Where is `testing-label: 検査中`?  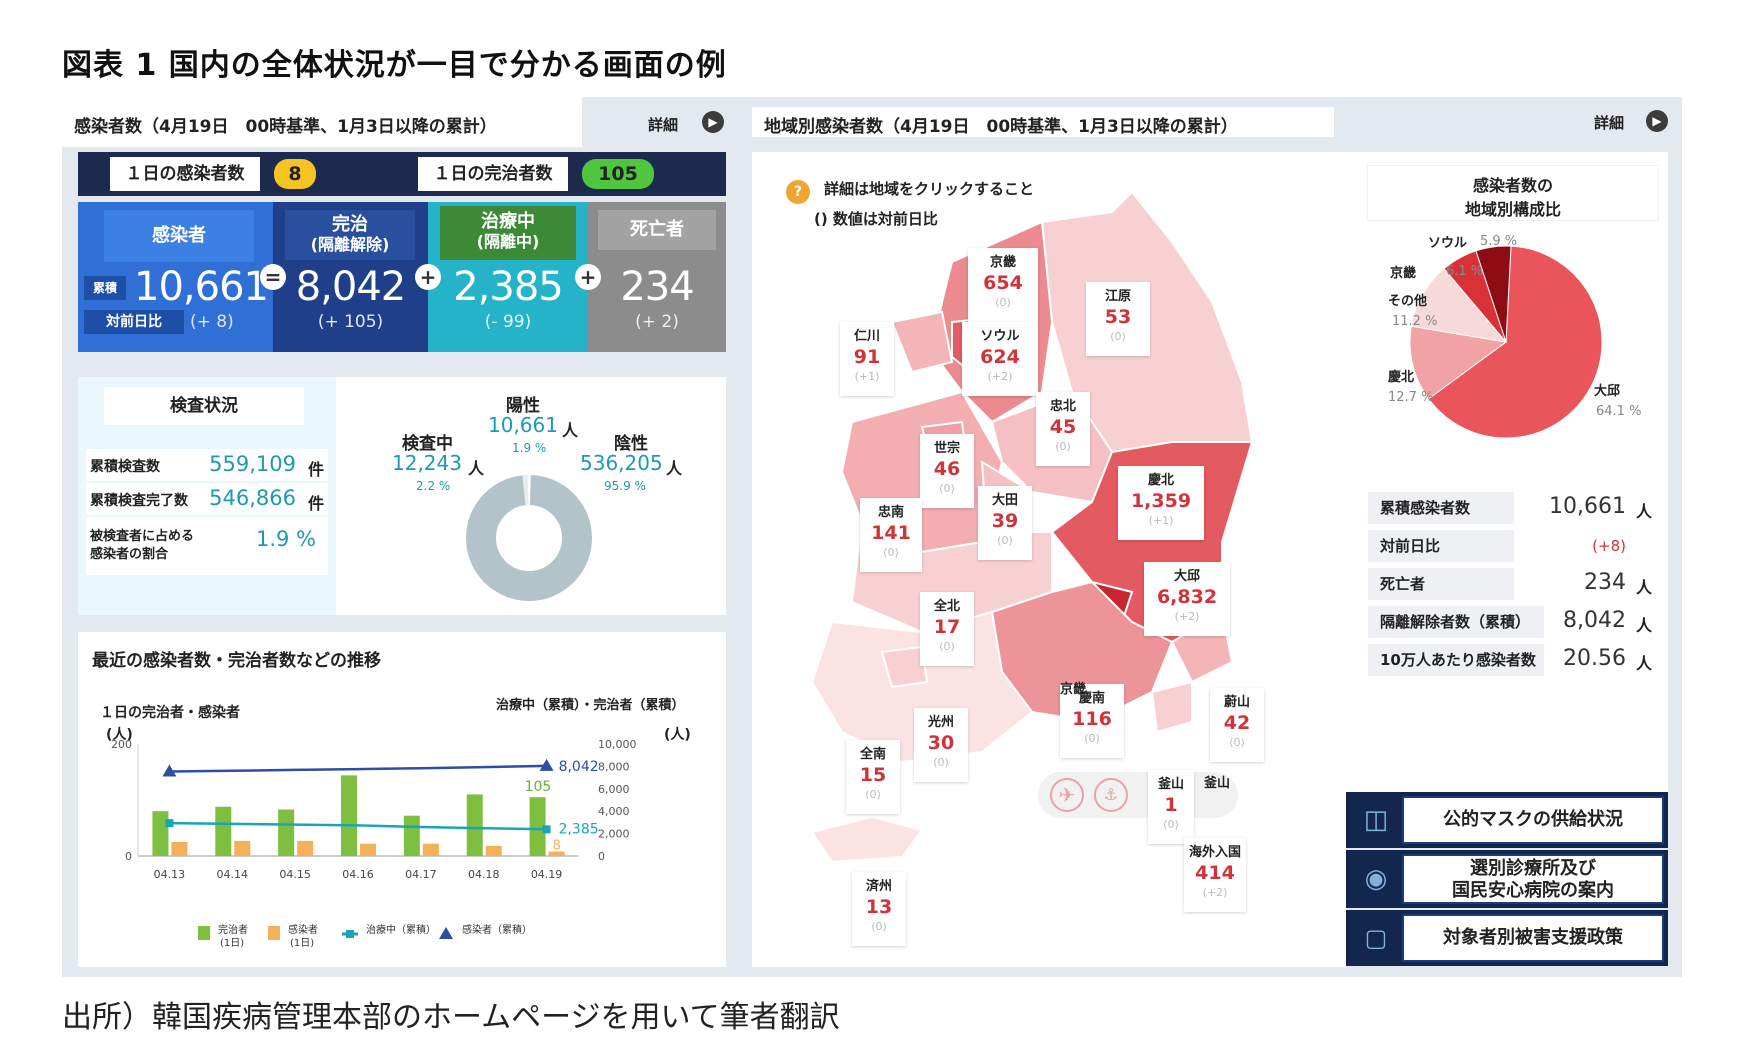
testing-label: 検査中 is located at coordinates (427, 444).